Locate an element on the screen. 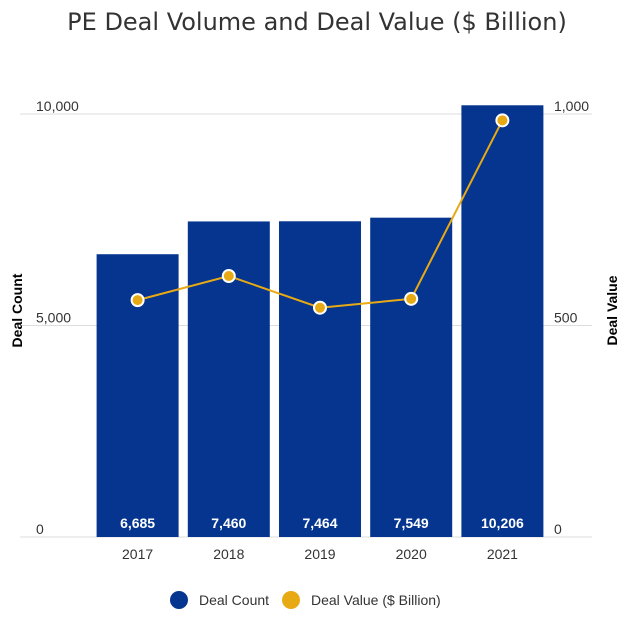 Image resolution: width=634 pixels, height=626 pixels. bar-value-label: 7,464 is located at coordinates (319, 523).